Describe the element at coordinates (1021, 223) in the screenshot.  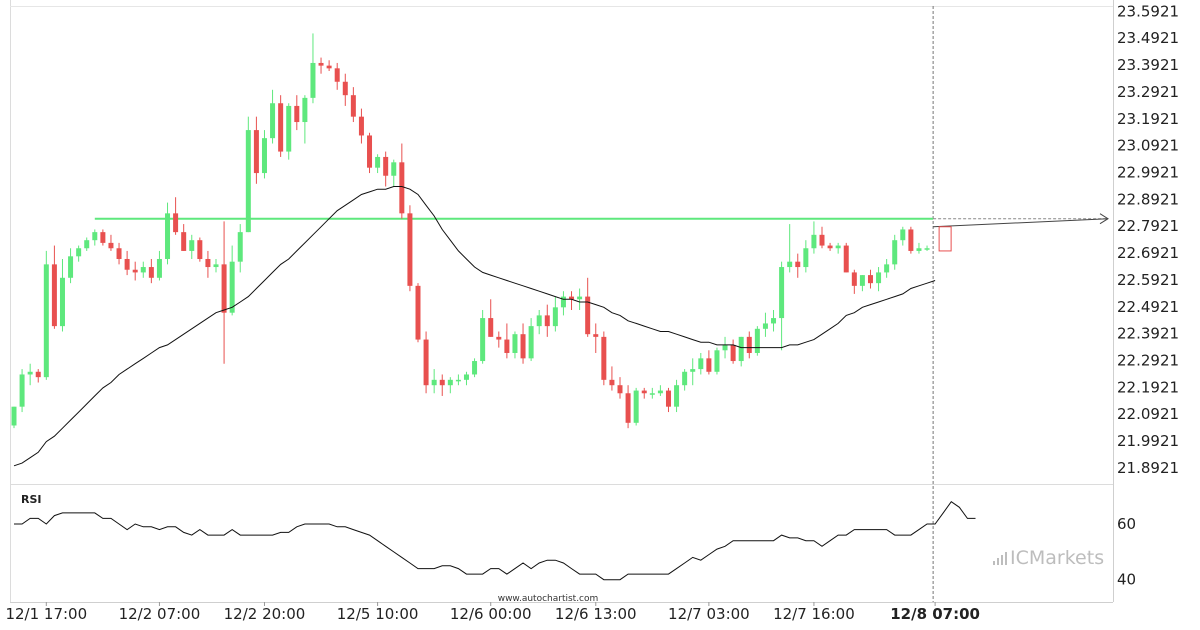
I see `projection-line` at that location.